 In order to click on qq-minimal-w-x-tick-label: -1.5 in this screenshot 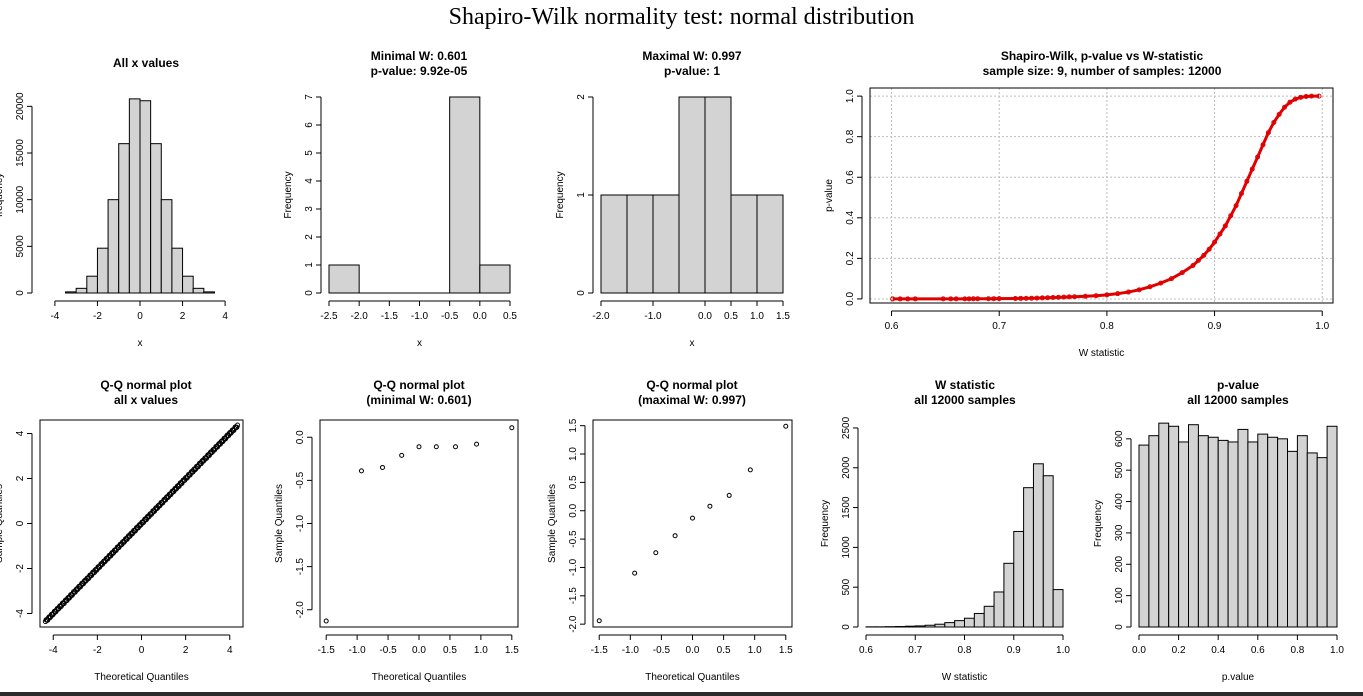, I will do `click(327, 650)`.